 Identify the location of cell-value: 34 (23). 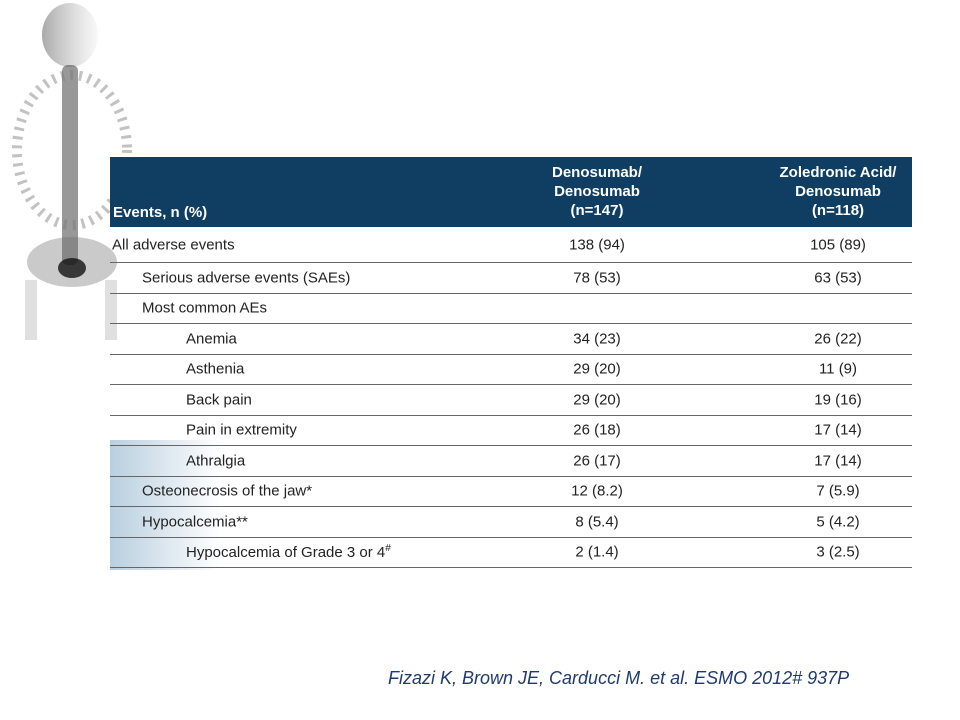
(597, 339).